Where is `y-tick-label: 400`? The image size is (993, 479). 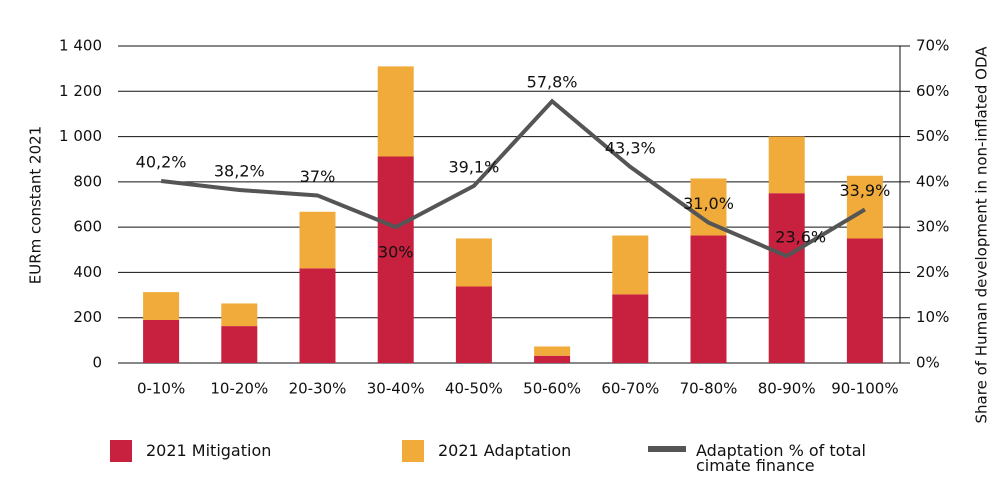 y-tick-label: 400 is located at coordinates (87, 272).